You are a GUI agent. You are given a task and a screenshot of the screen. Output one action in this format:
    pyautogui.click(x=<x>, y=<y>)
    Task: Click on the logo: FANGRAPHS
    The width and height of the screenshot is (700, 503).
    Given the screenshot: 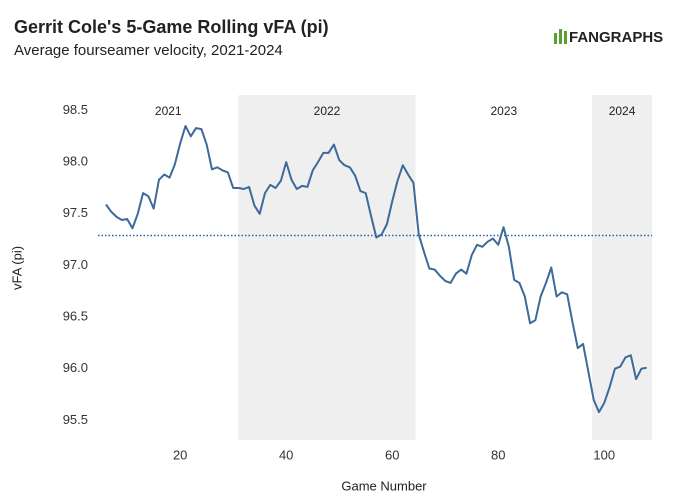 What is the action you would take?
    pyautogui.click(x=616, y=37)
    